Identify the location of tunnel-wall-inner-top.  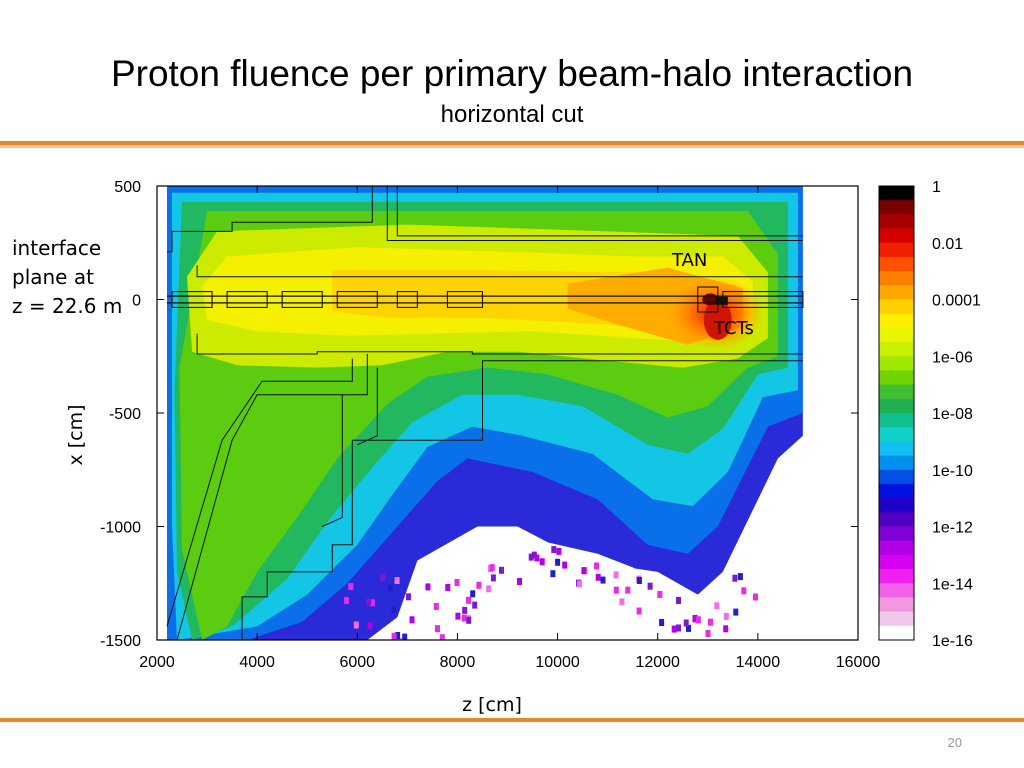
(499, 271).